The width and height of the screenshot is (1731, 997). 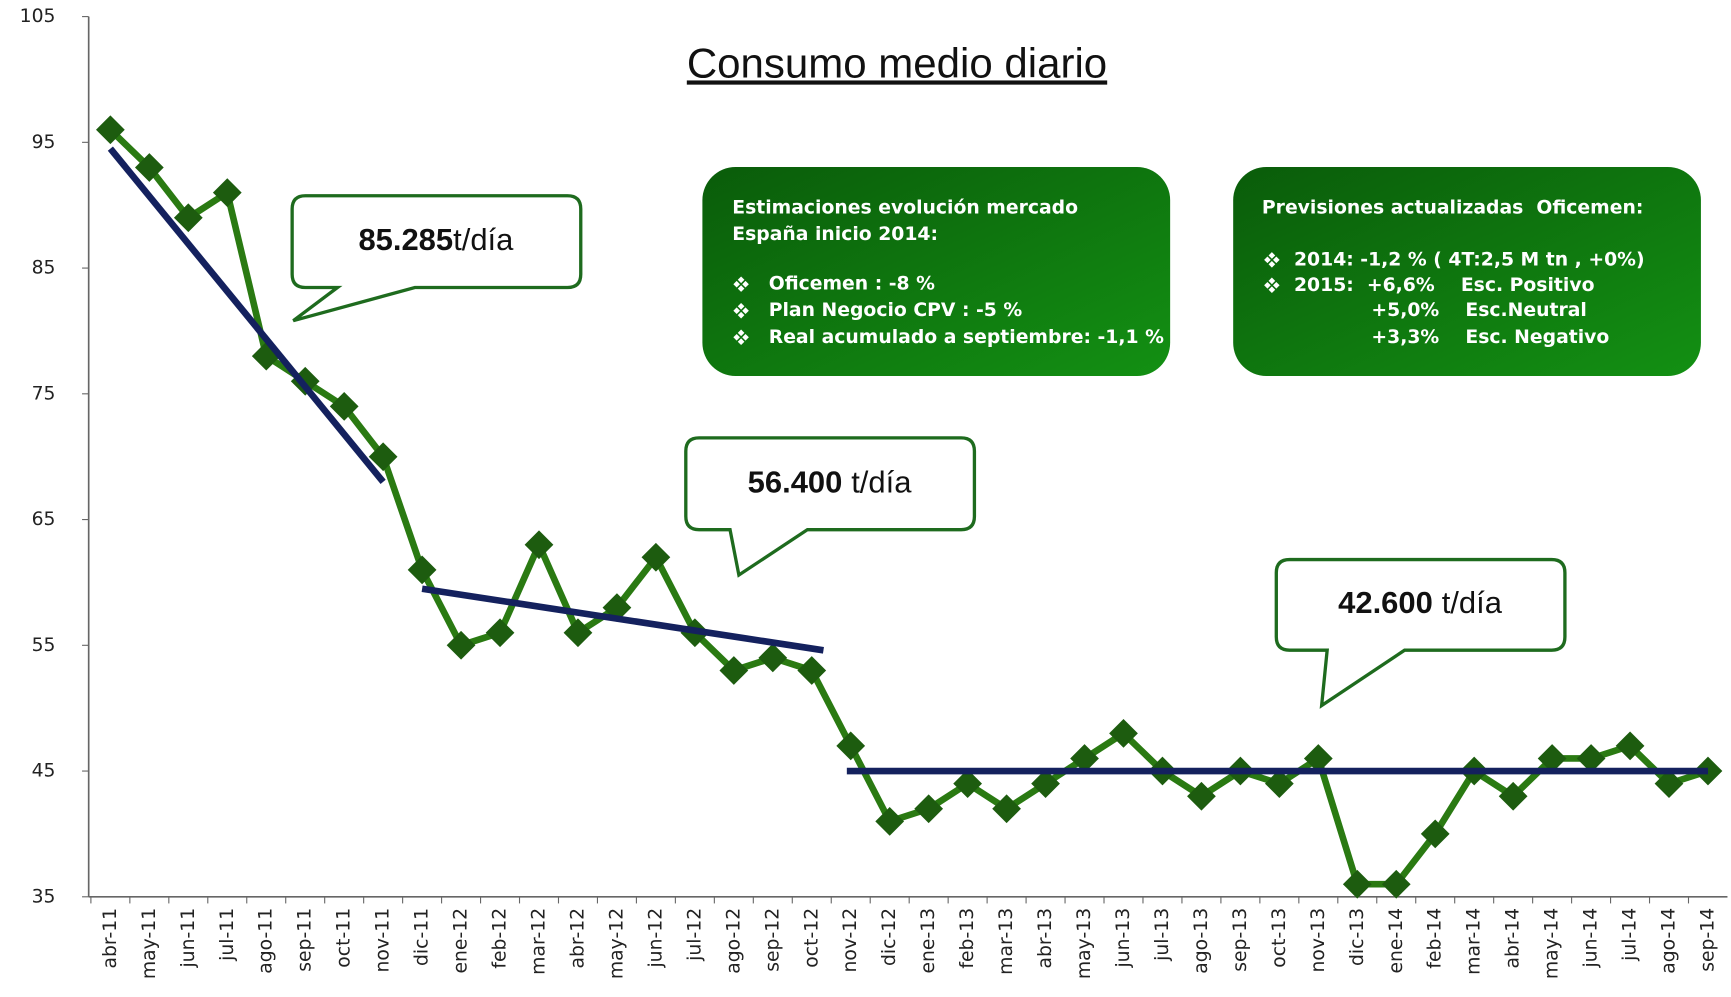 What do you see at coordinates (1123, 938) in the screenshot?
I see `x-tick-label: jun-13` at bounding box center [1123, 938].